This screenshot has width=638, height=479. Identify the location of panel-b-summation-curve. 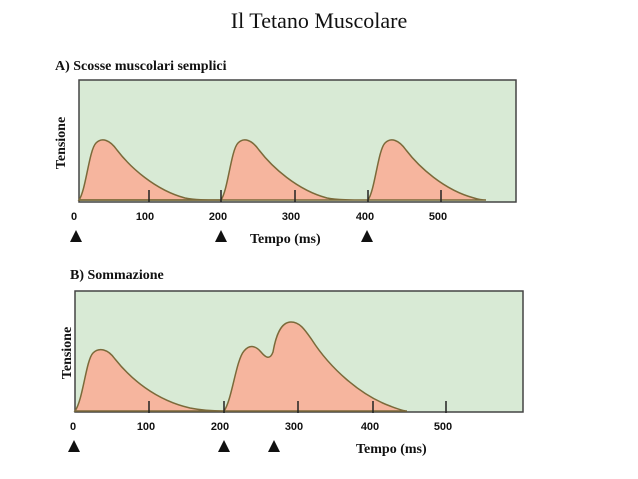
(315, 366).